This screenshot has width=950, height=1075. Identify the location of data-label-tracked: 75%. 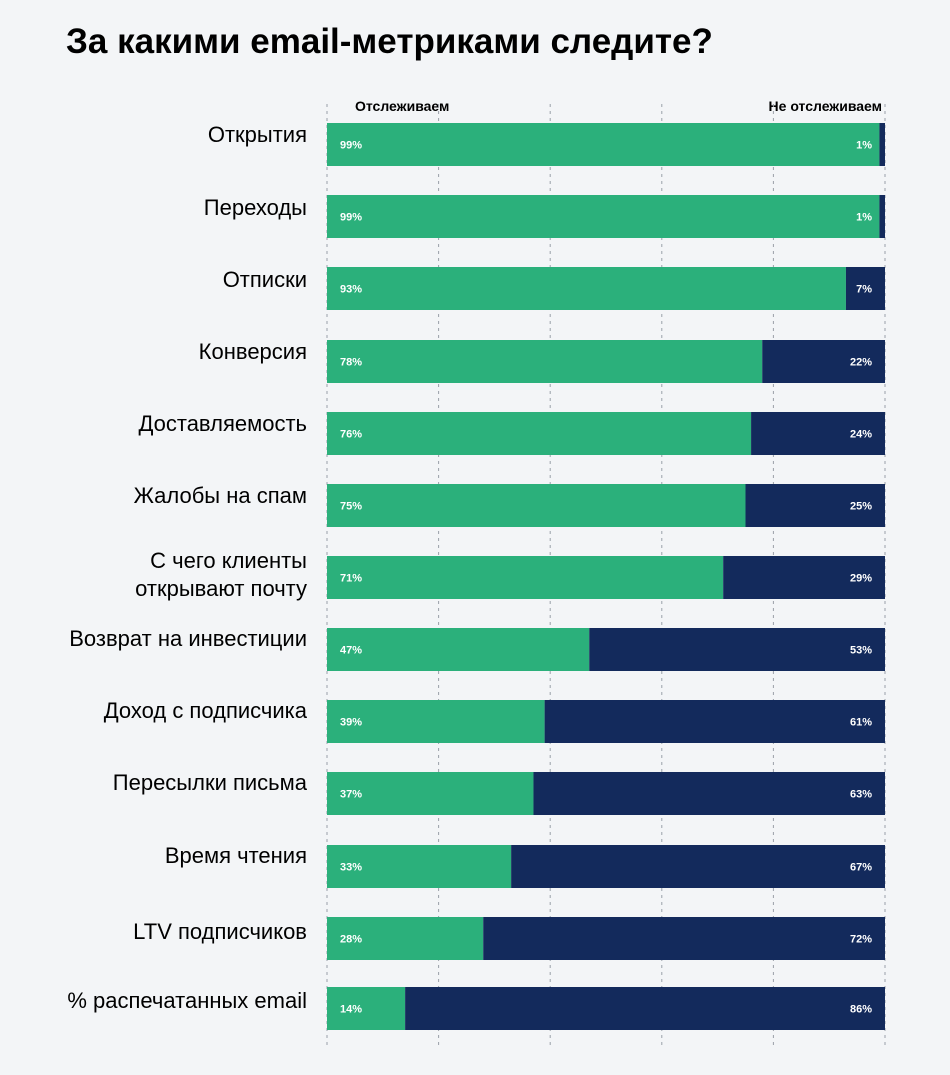
(351, 507).